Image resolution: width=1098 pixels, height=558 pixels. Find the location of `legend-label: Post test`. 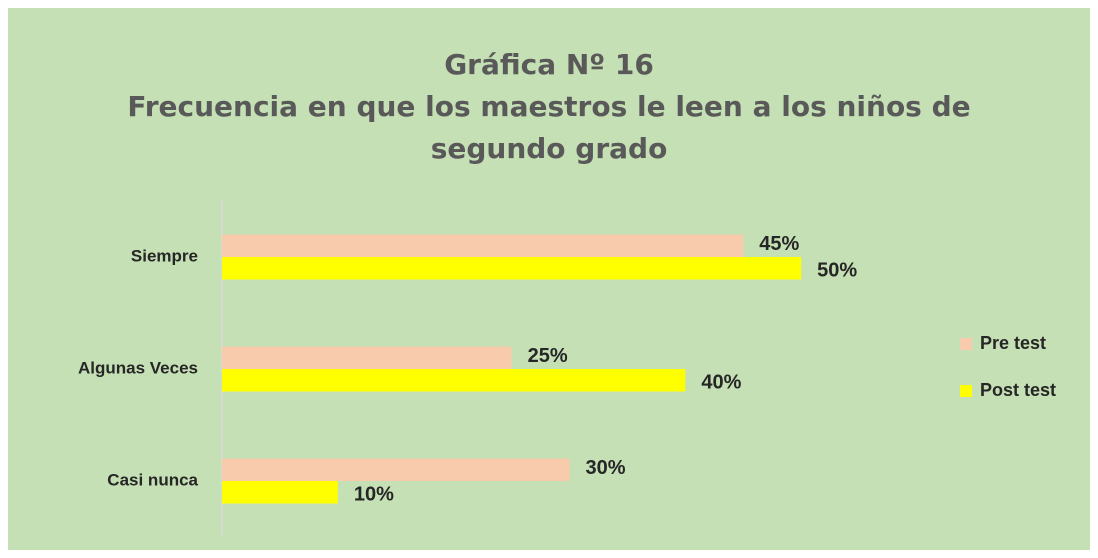

legend-label: Post test is located at coordinates (1018, 390).